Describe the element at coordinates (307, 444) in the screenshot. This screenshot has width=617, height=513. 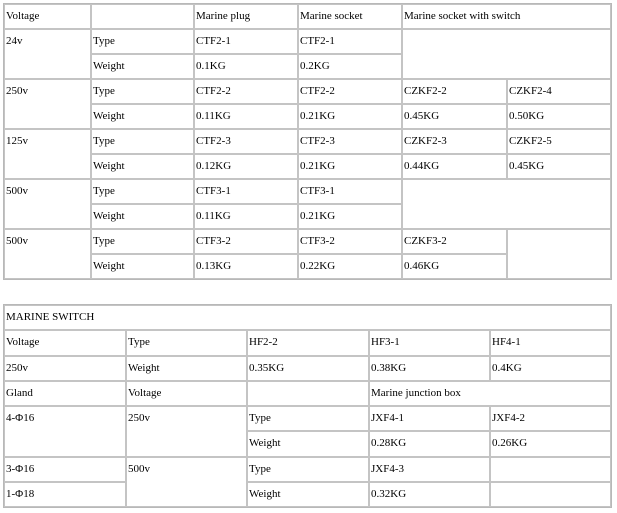
I see `table-row: Weight 0.28KG 0.26KG` at that location.